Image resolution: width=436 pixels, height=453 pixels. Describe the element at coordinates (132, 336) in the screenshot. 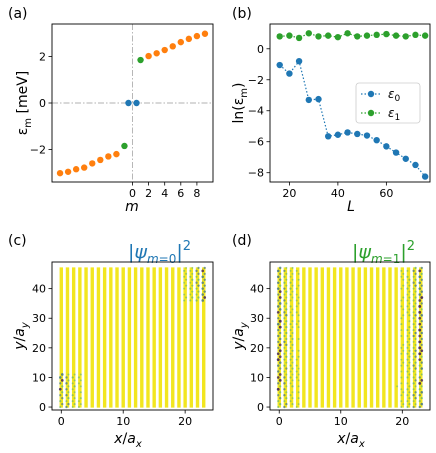

I see `chart-c-frame` at that location.